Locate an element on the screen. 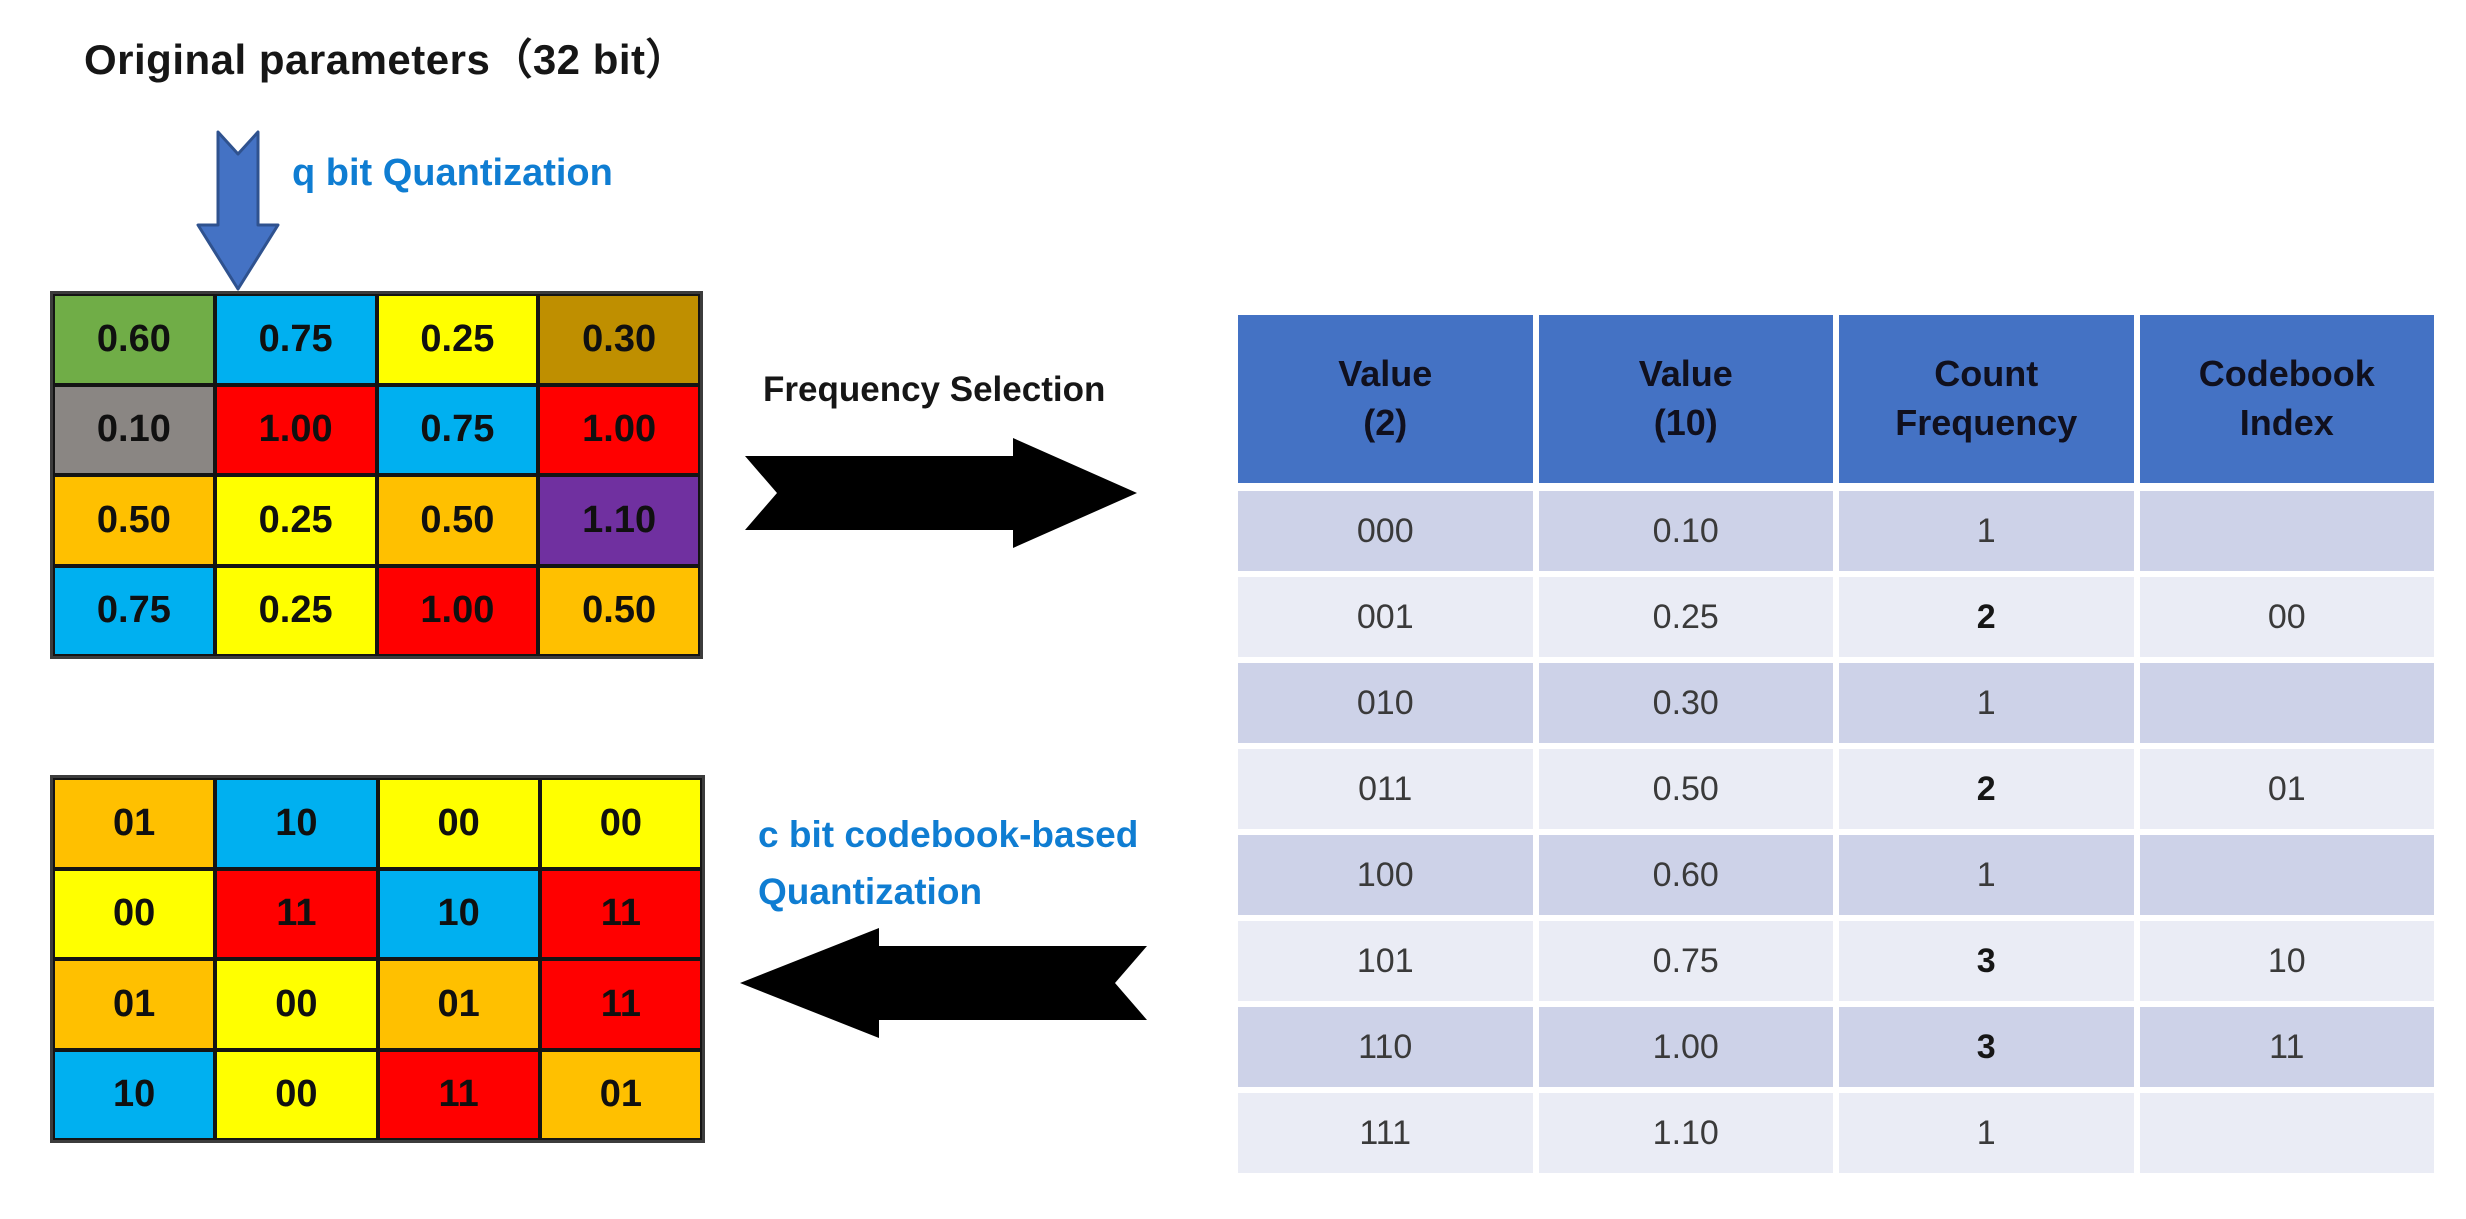 This screenshot has width=2466, height=1219. cell-value10: 0.30 is located at coordinates (1685, 703).